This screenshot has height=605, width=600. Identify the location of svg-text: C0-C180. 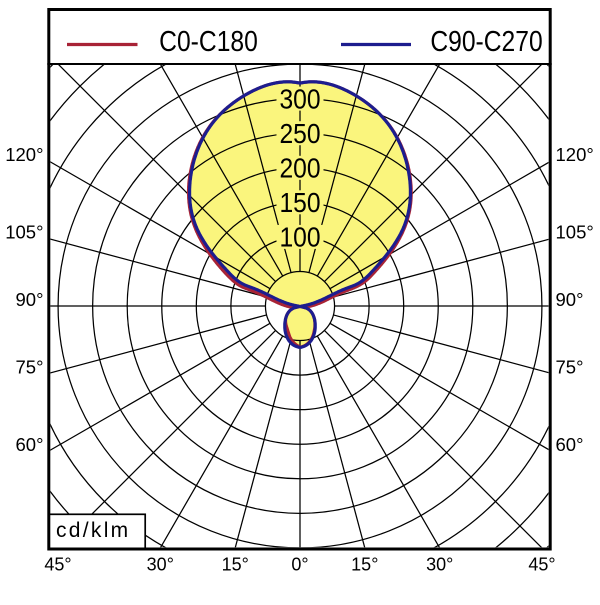
(208, 41).